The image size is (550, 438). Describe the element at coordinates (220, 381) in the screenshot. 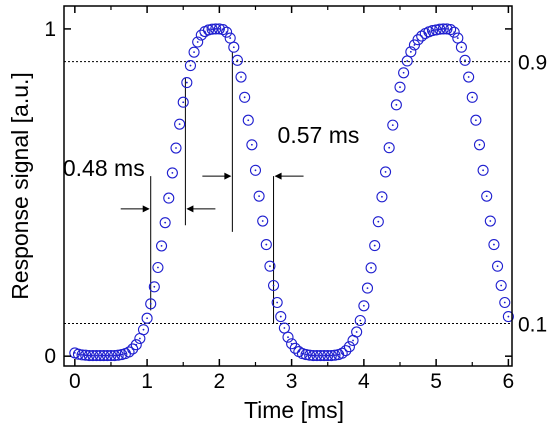

I see `x-tick-label: 2` at that location.